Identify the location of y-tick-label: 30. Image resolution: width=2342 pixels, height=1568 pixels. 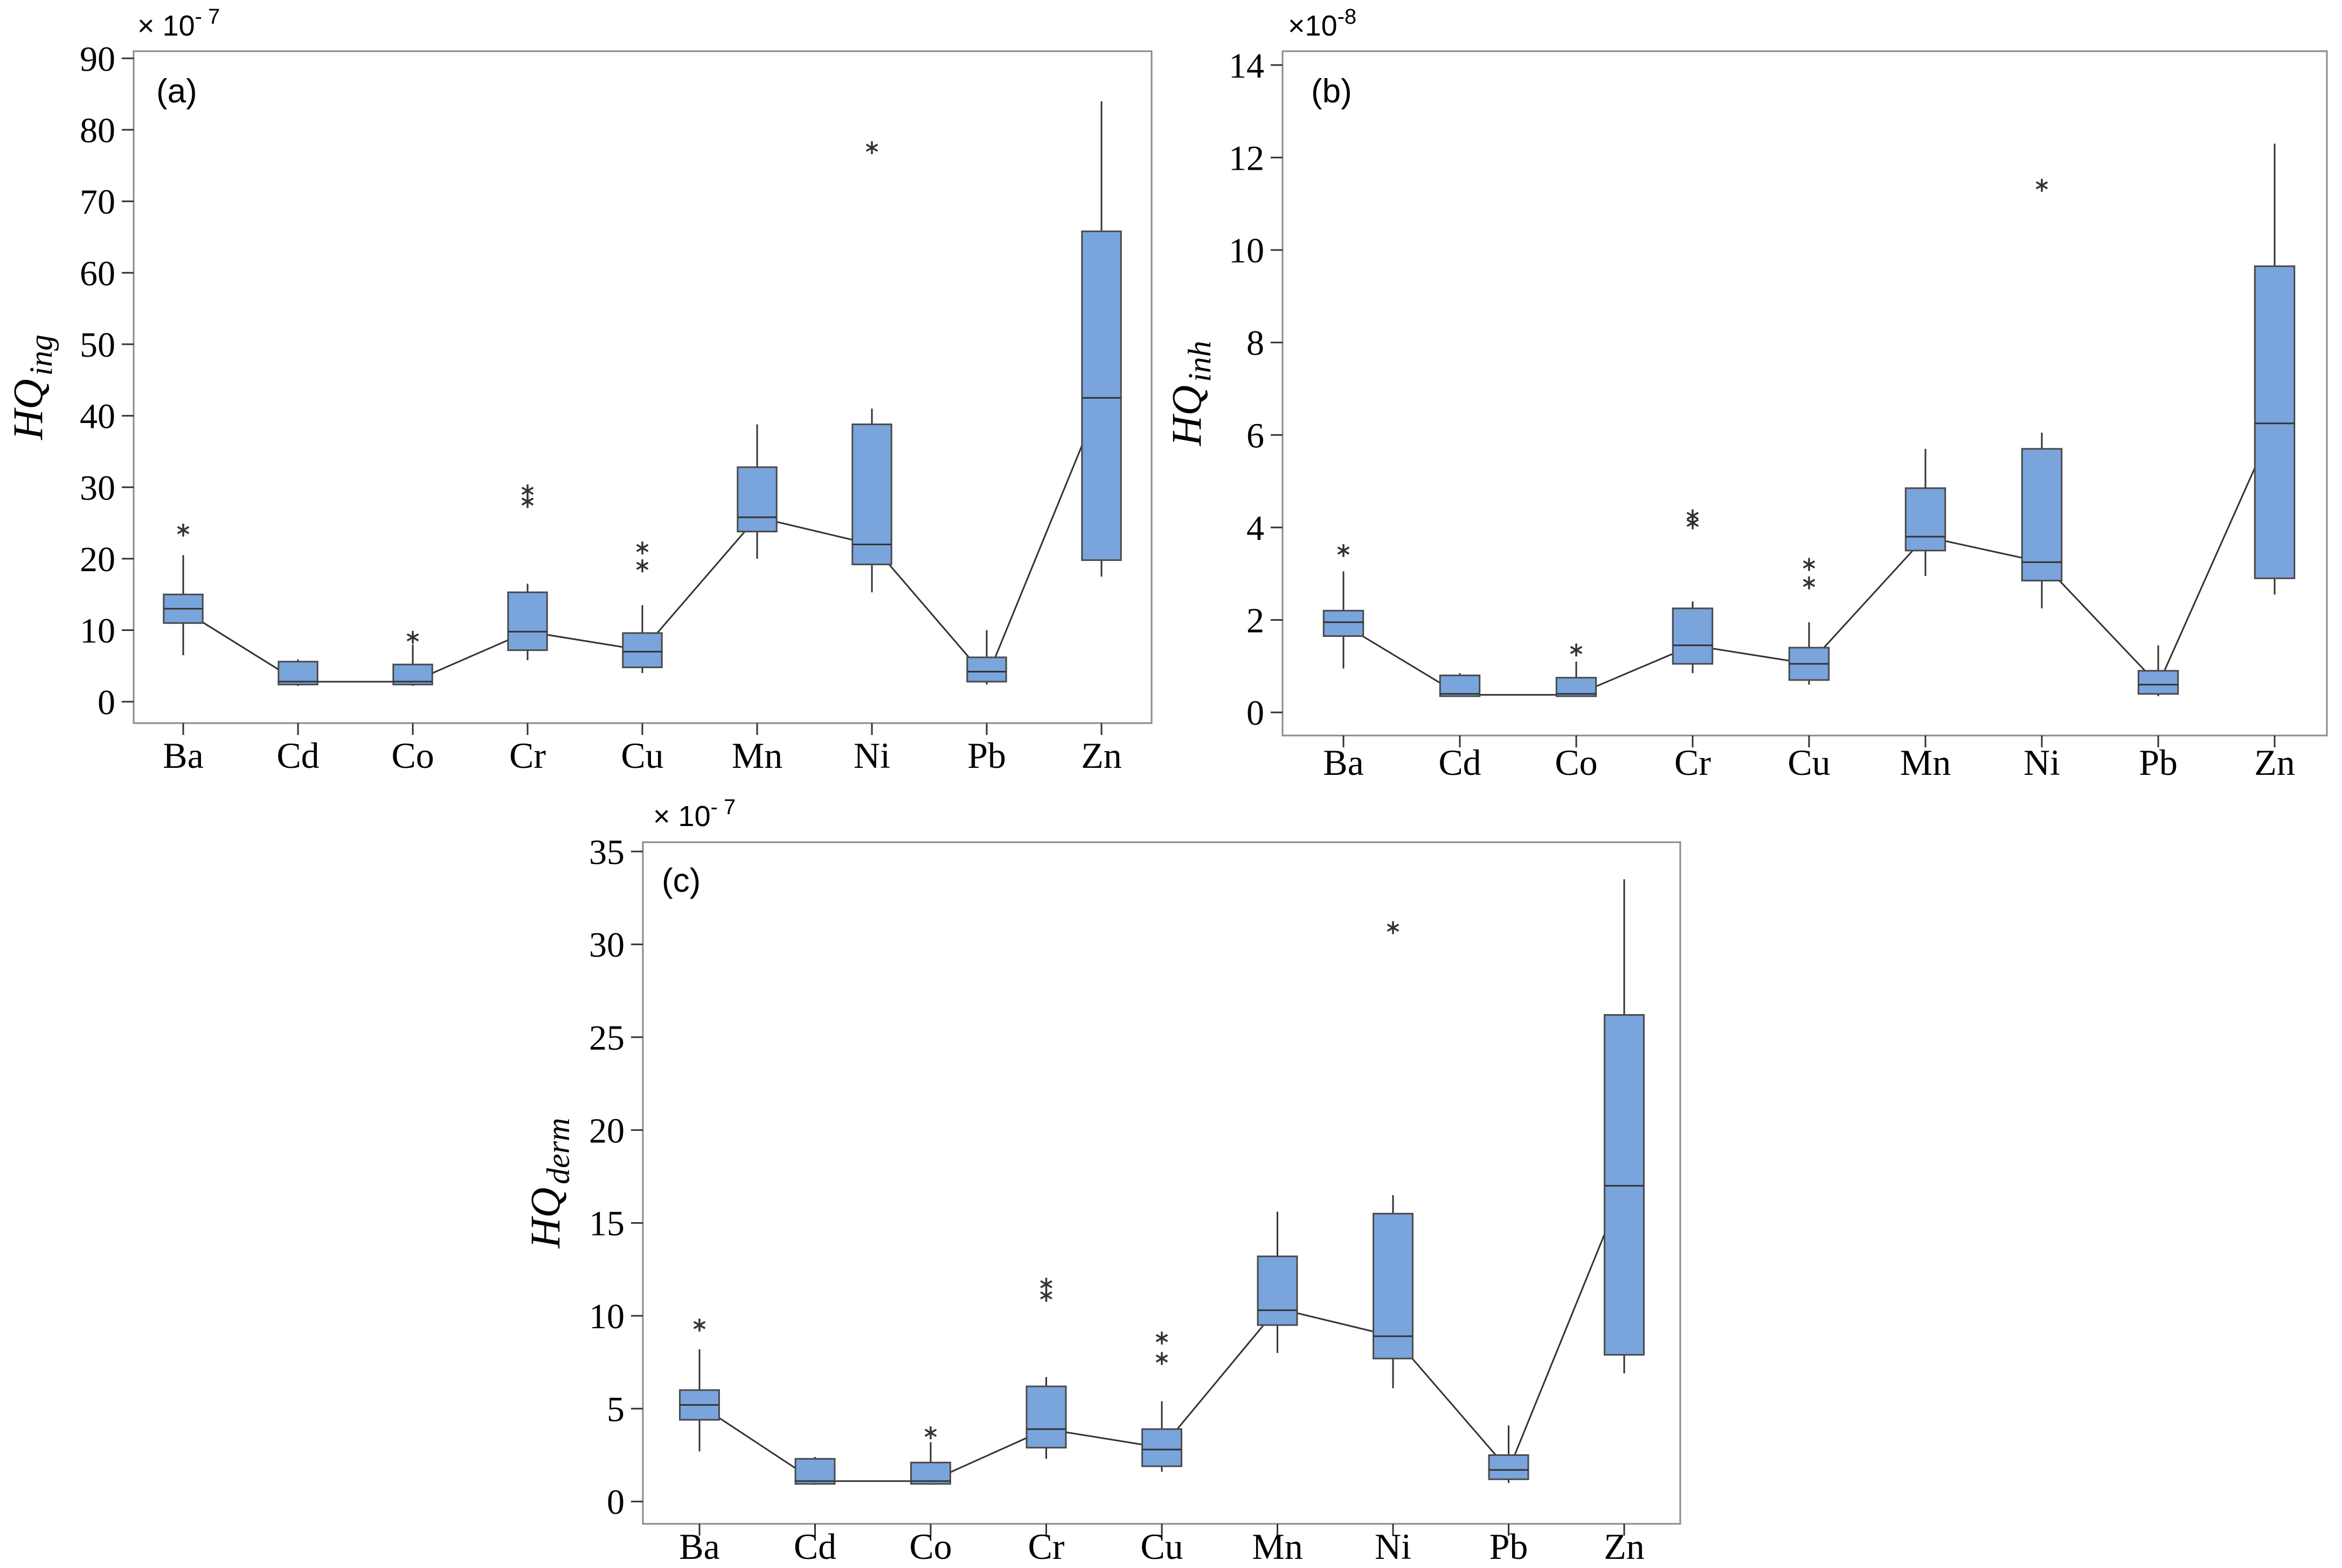
(97, 488).